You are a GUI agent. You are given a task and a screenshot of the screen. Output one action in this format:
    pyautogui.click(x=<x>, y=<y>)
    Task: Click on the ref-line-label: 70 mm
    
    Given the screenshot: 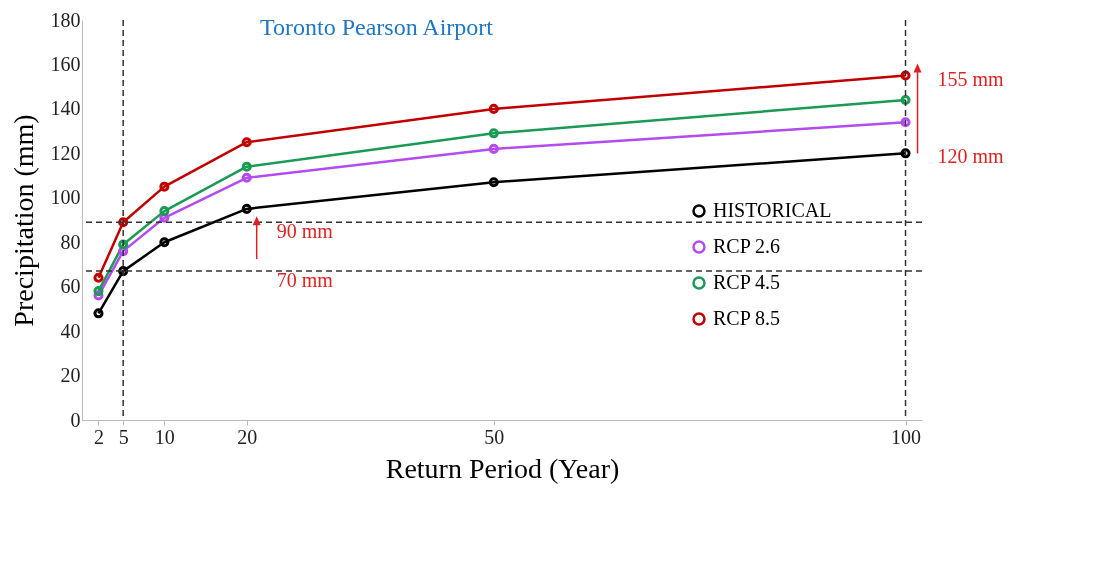 What is the action you would take?
    pyautogui.click(x=305, y=280)
    